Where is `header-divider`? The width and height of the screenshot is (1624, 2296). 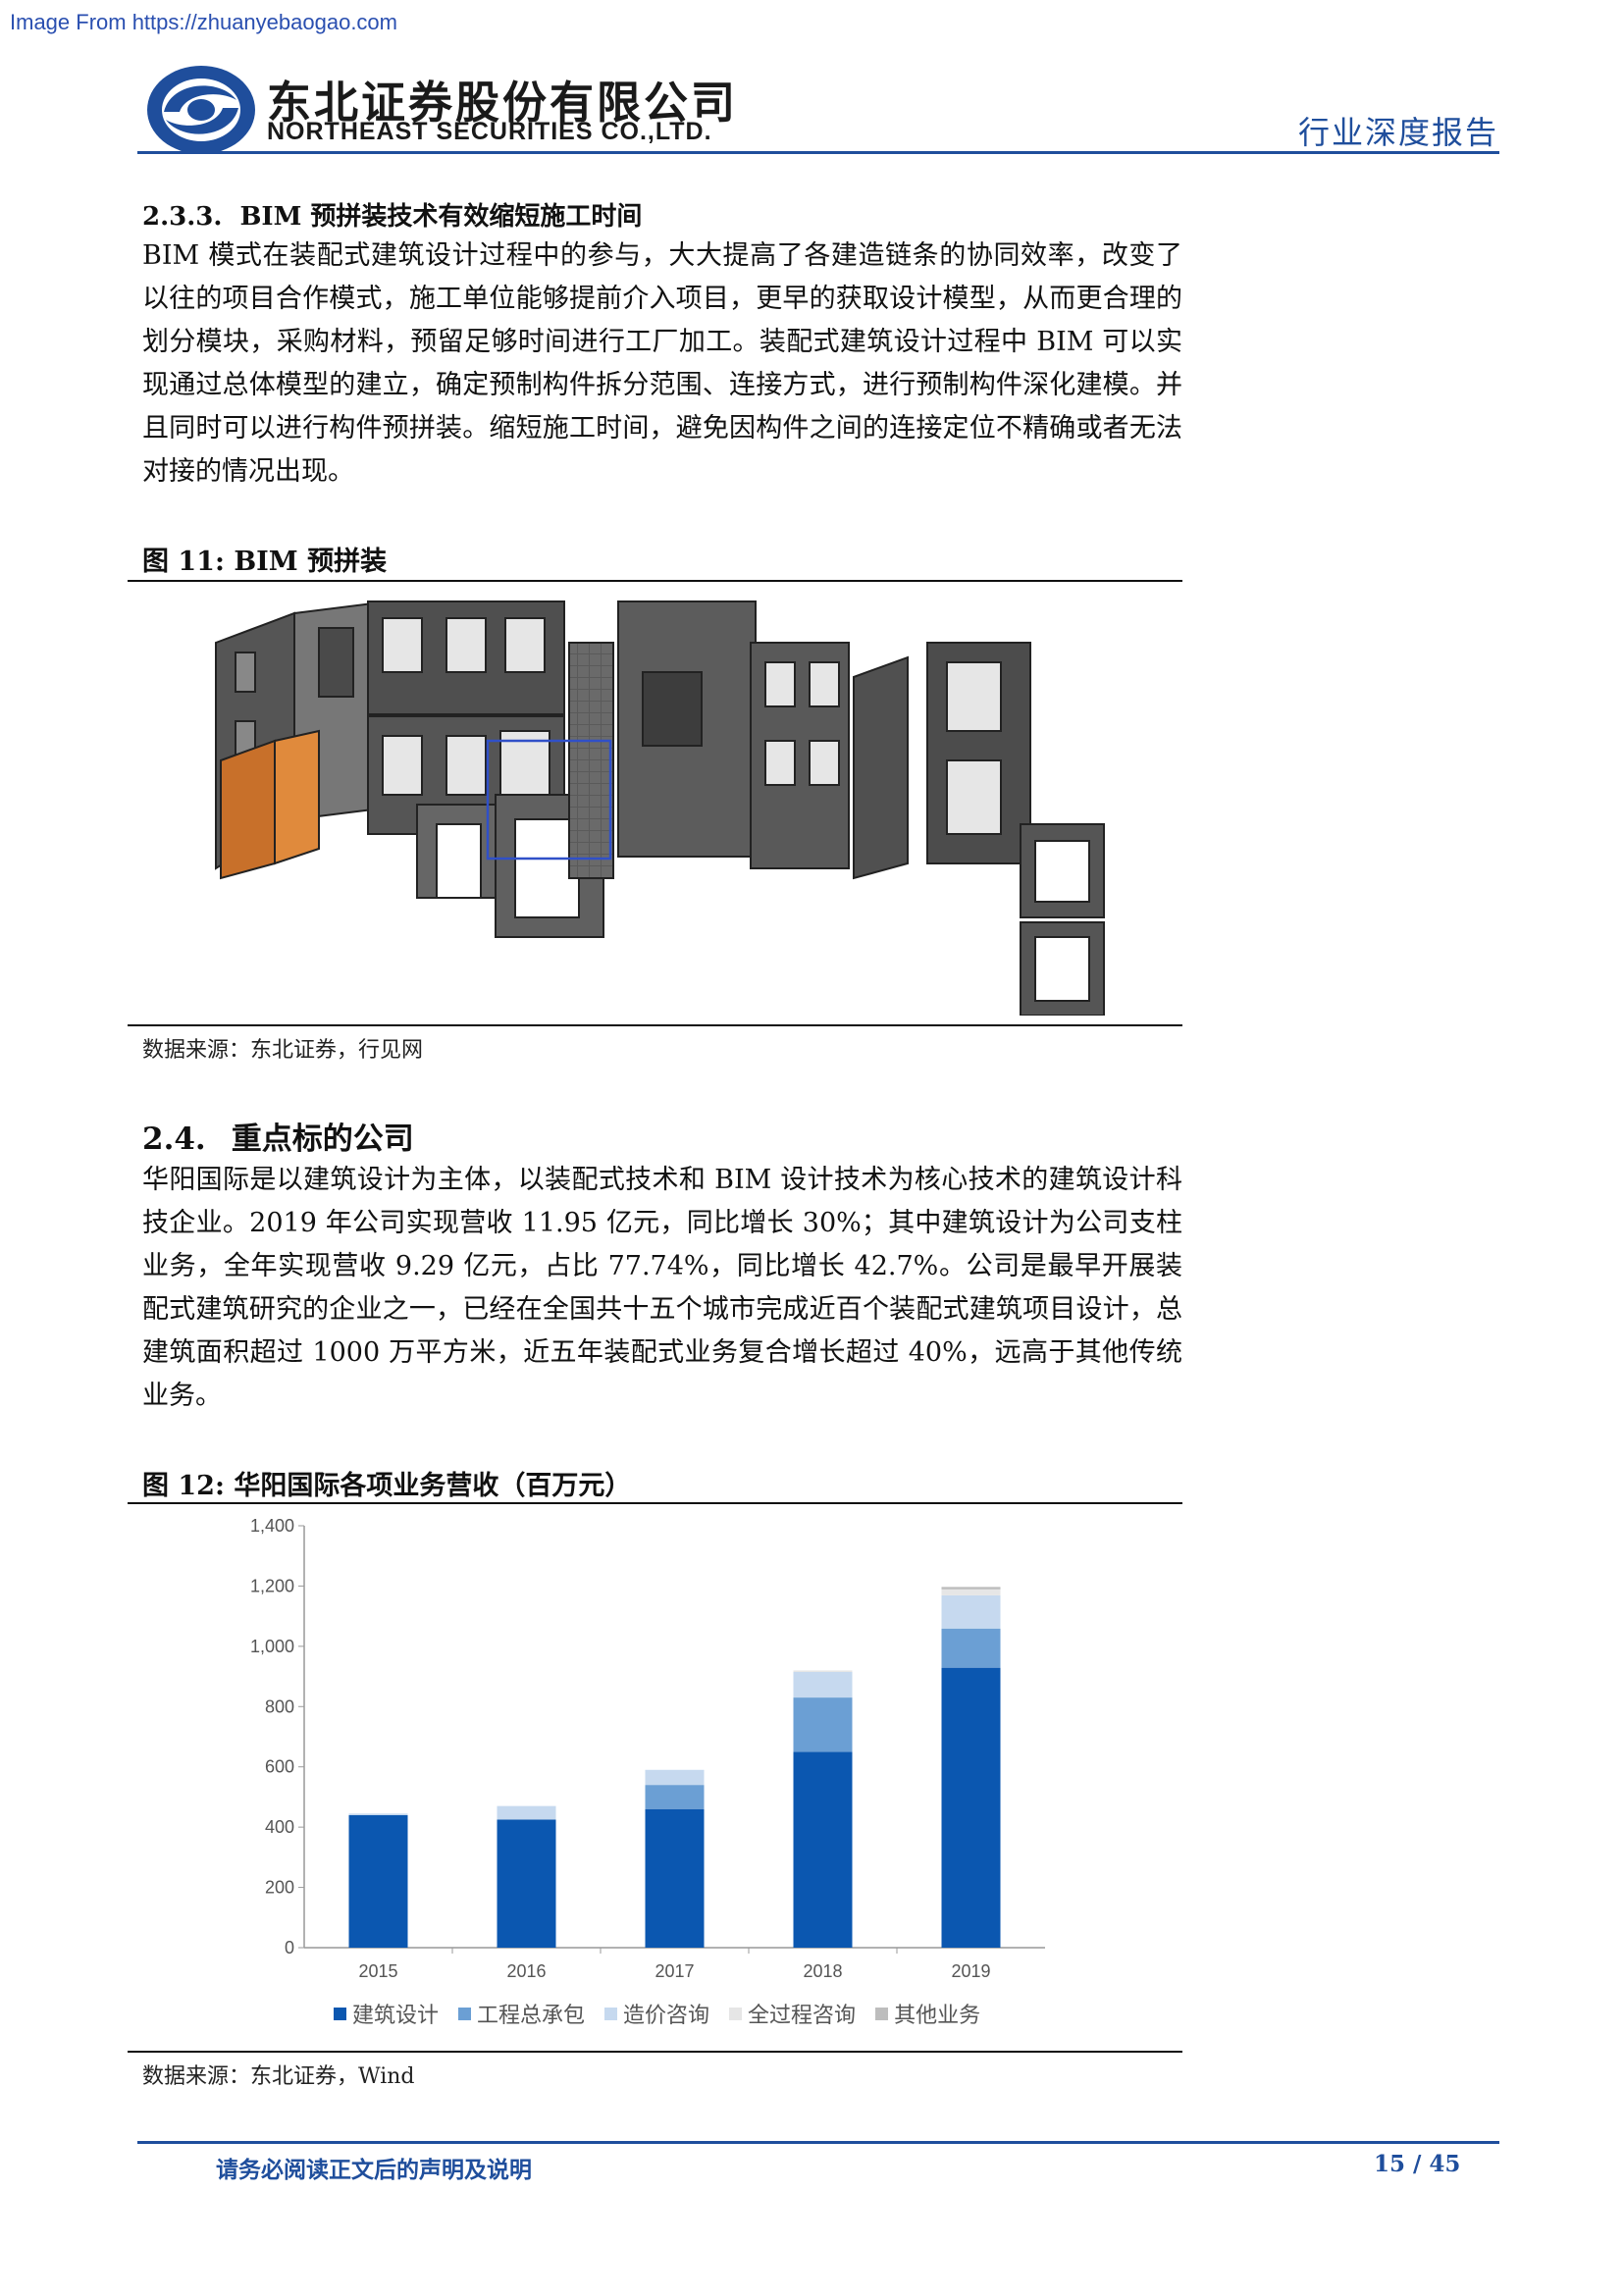
header-divider is located at coordinates (818, 152).